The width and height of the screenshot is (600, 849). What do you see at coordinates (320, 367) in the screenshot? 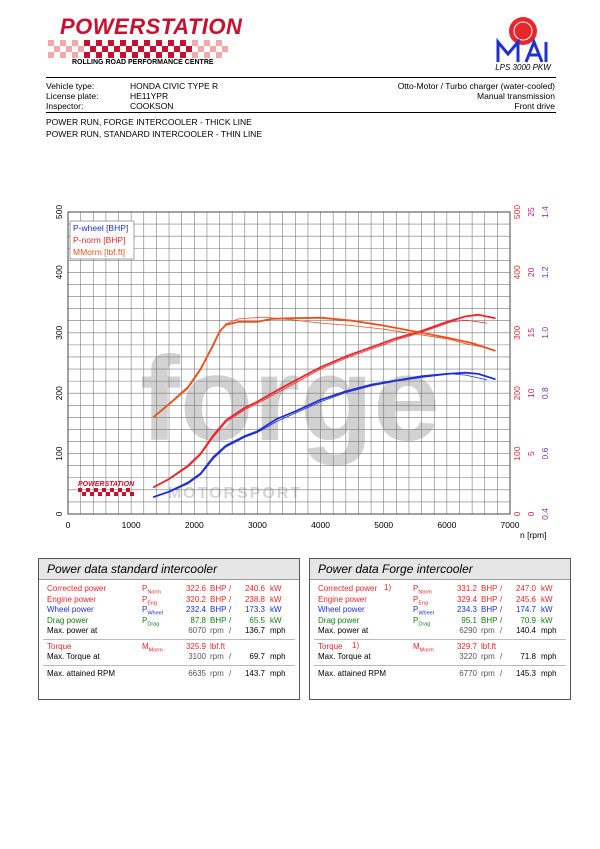
I see `series-line-standard-mmorm-lbf-ft` at bounding box center [320, 367].